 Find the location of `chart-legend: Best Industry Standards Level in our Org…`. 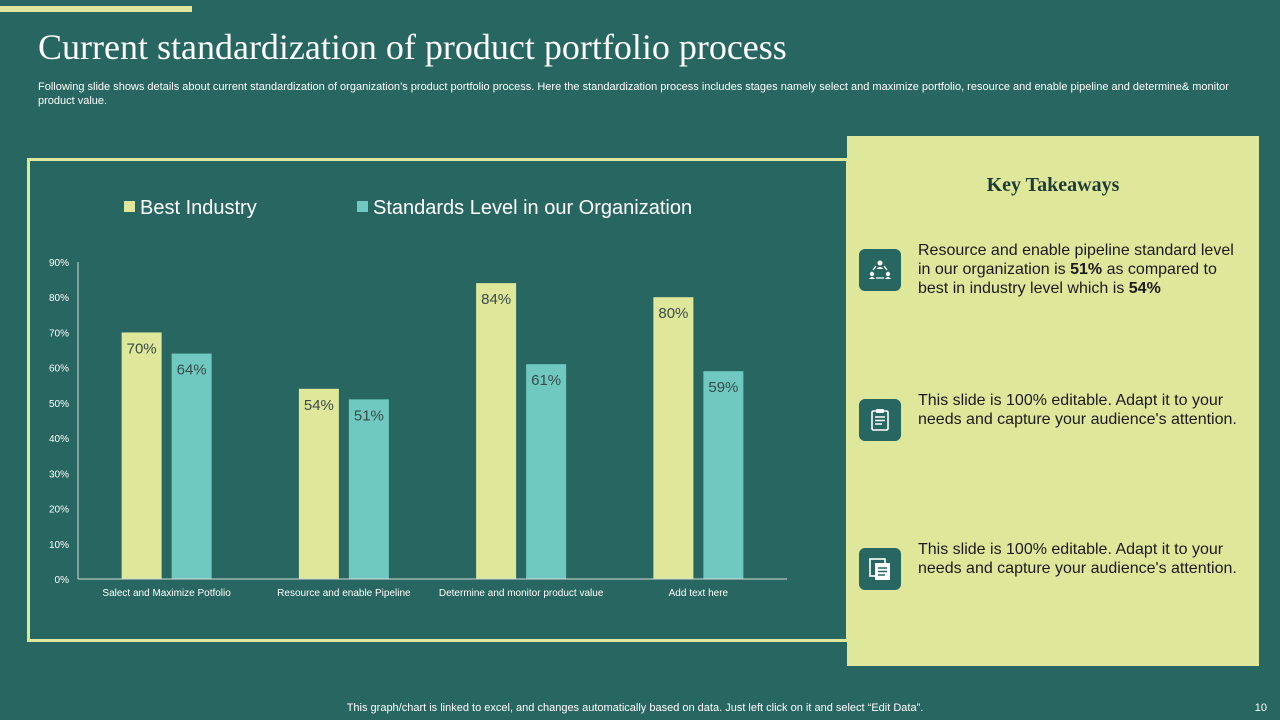

chart-legend: Best Industry Standards Level in our Org… is located at coordinates (408, 208).